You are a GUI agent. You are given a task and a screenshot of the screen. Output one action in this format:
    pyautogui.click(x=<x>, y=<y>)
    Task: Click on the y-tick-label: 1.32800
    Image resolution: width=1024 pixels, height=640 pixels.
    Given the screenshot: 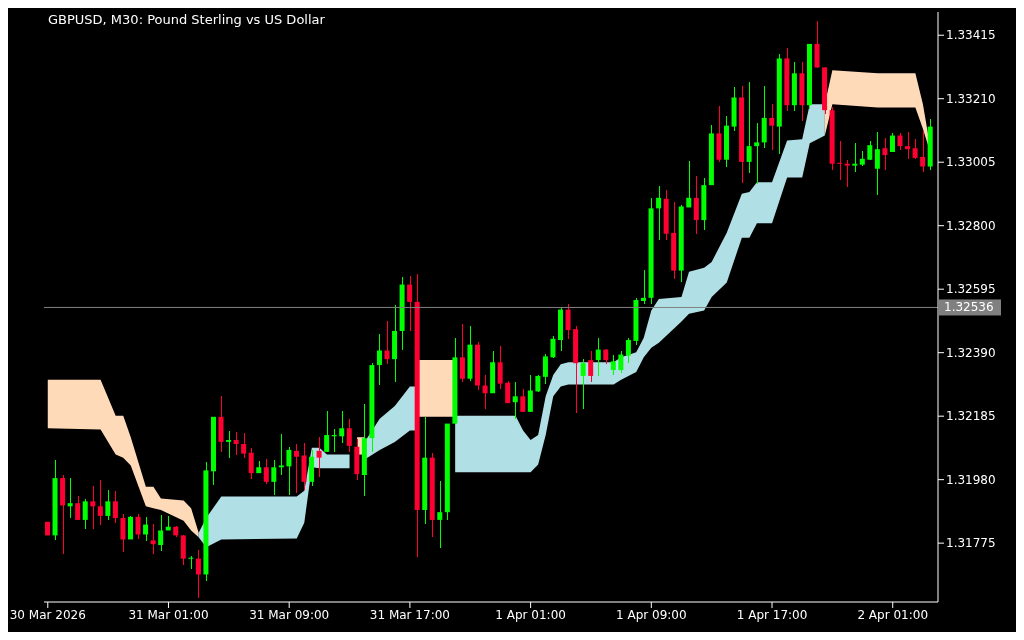 What is the action you would take?
    pyautogui.click(x=971, y=225)
    